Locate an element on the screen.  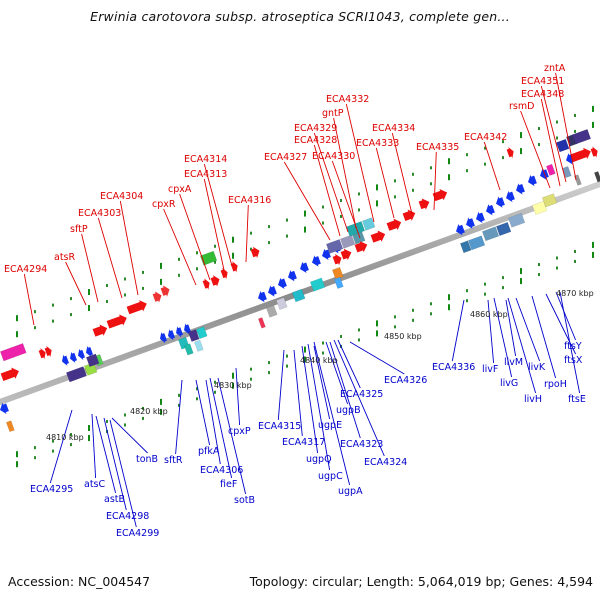
forward-gene-label: ECA4329 is located at coordinates (315, 128).